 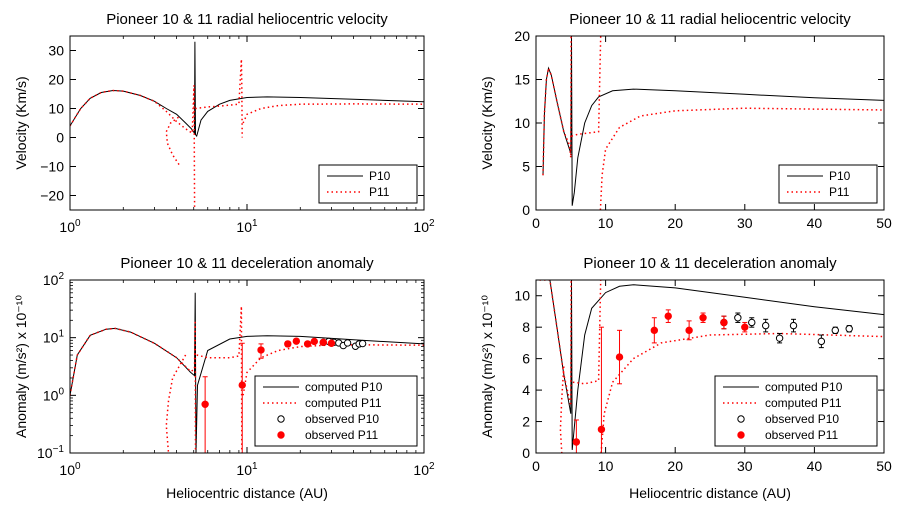 What do you see at coordinates (815, 466) in the screenshot?
I see `x-tick-label: 40` at bounding box center [815, 466].